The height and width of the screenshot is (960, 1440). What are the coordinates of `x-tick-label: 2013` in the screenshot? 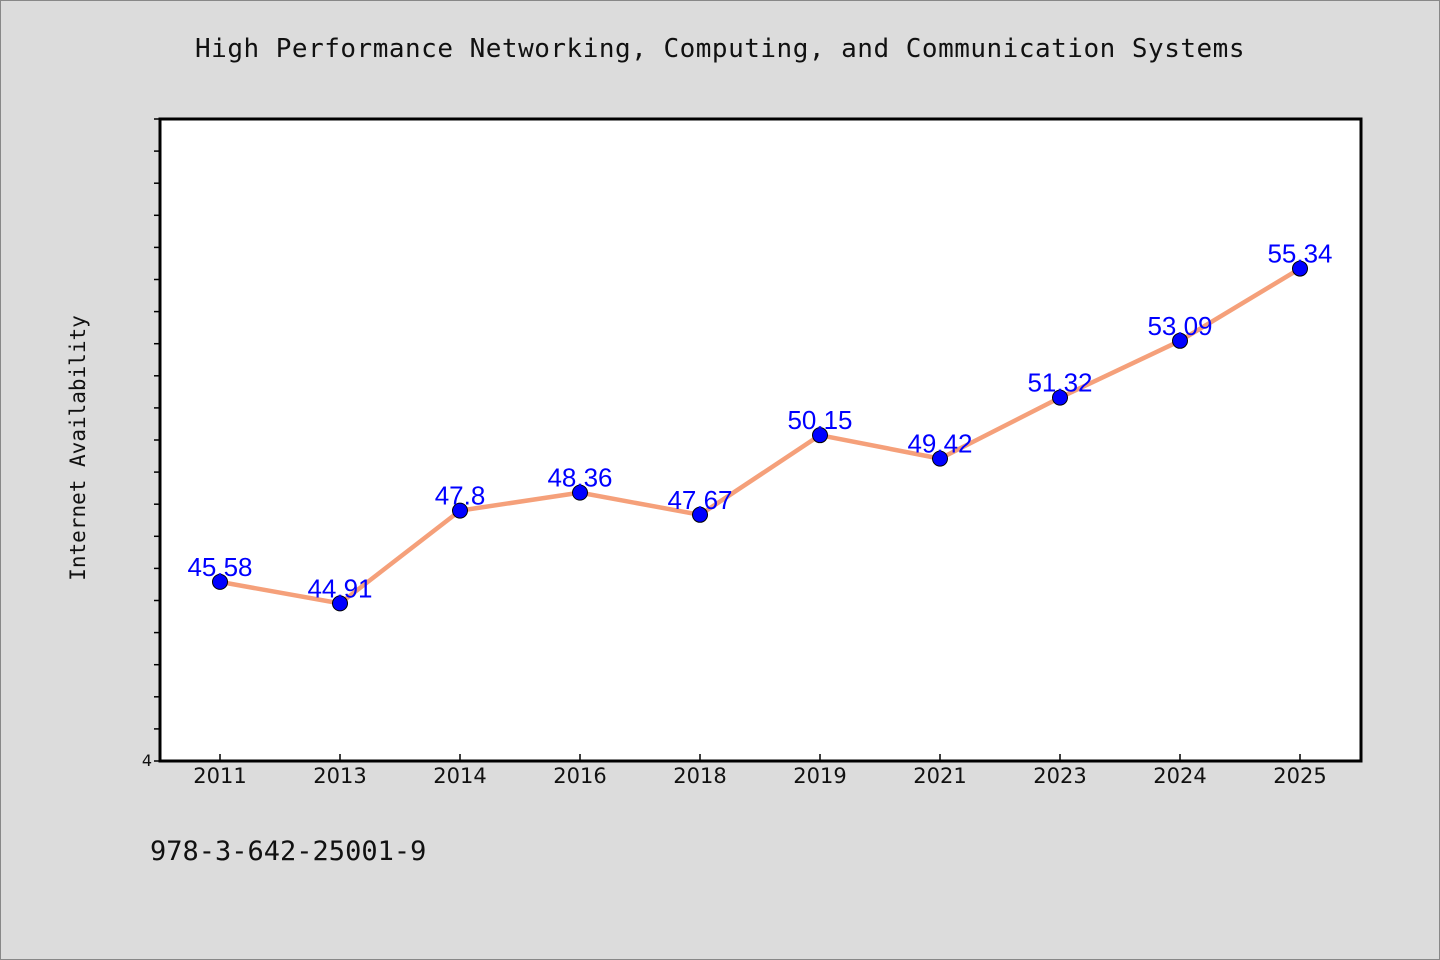 It's located at (339, 776).